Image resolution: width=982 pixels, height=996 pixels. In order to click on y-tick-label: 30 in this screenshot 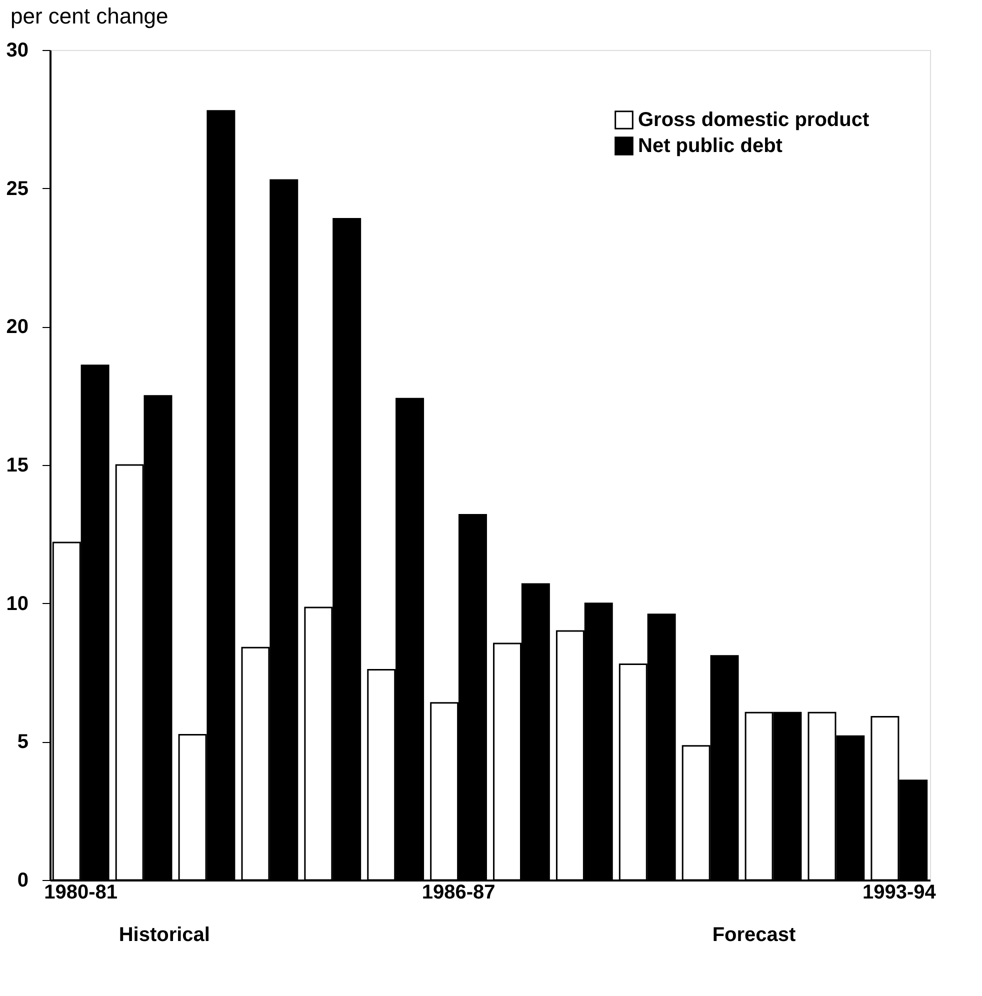, I will do `click(17, 51)`.